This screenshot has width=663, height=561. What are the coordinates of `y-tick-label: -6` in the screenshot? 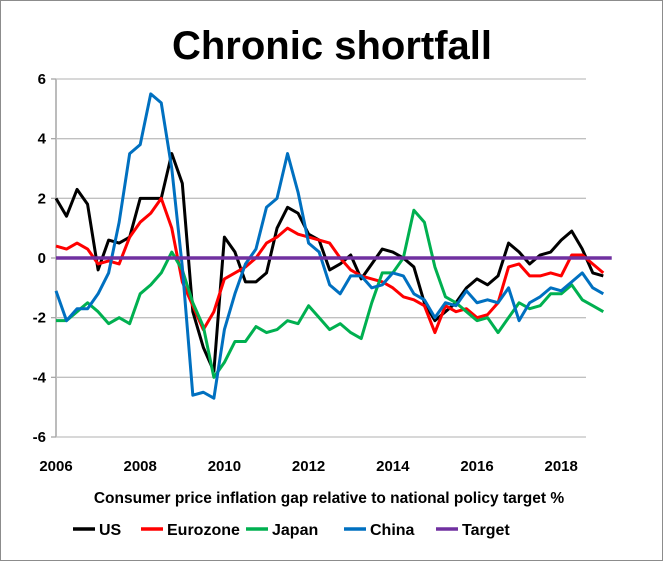 It's located at (39, 437).